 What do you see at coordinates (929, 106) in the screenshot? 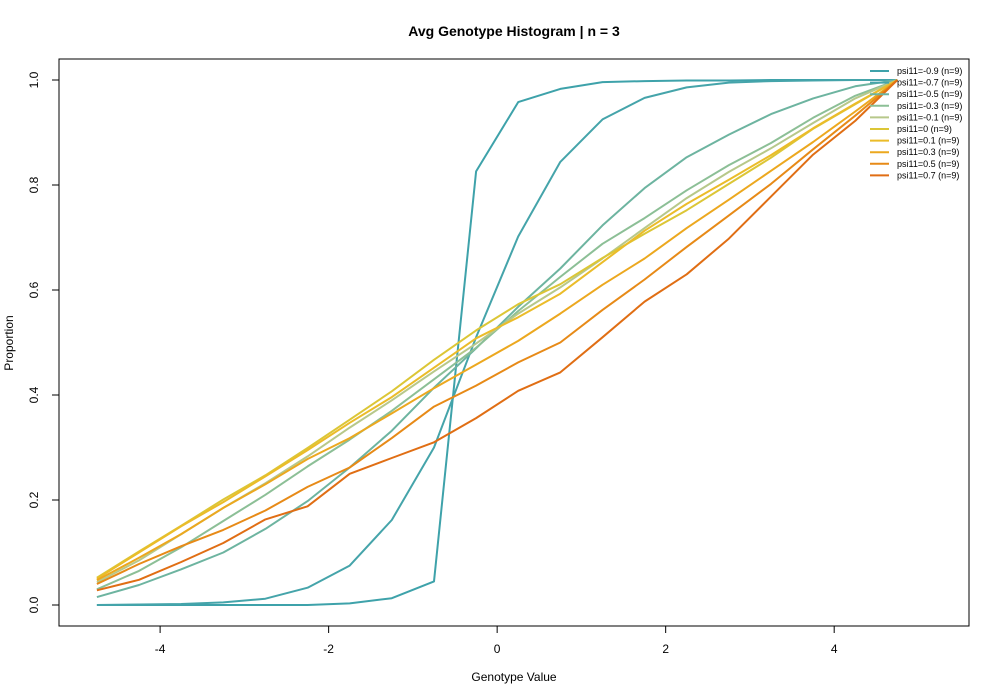
I see `legend-entry-label: psi11=-0.3 (n=9)` at bounding box center [929, 106].